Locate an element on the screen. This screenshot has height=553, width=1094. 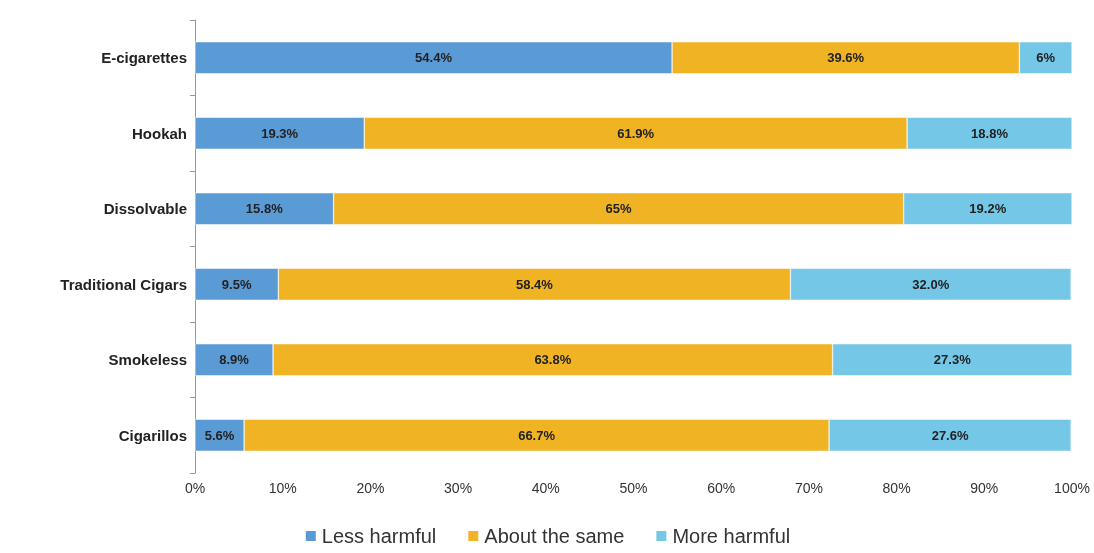
y-tick-label: Dissolvable is located at coordinates (145, 209).